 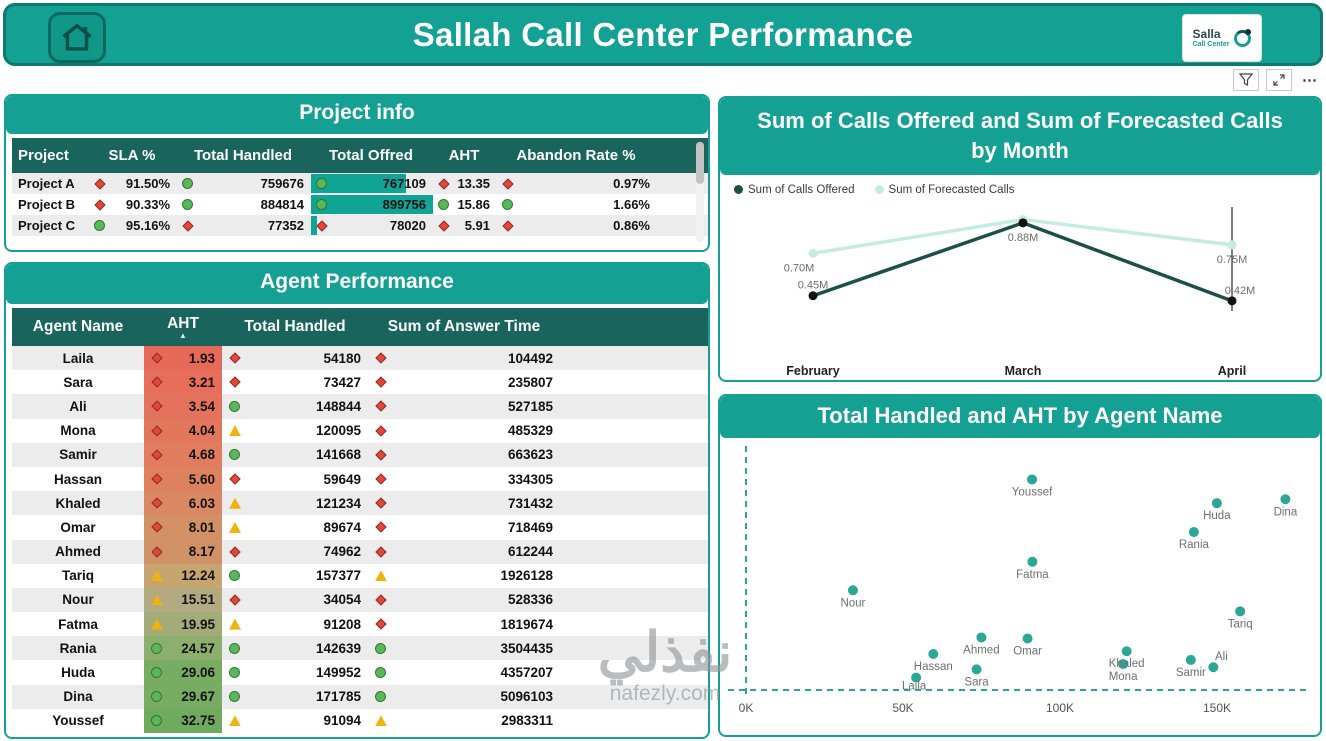 I want to click on agent-row: Huda 29.06 149952 4357207, so click(x=360, y=672).